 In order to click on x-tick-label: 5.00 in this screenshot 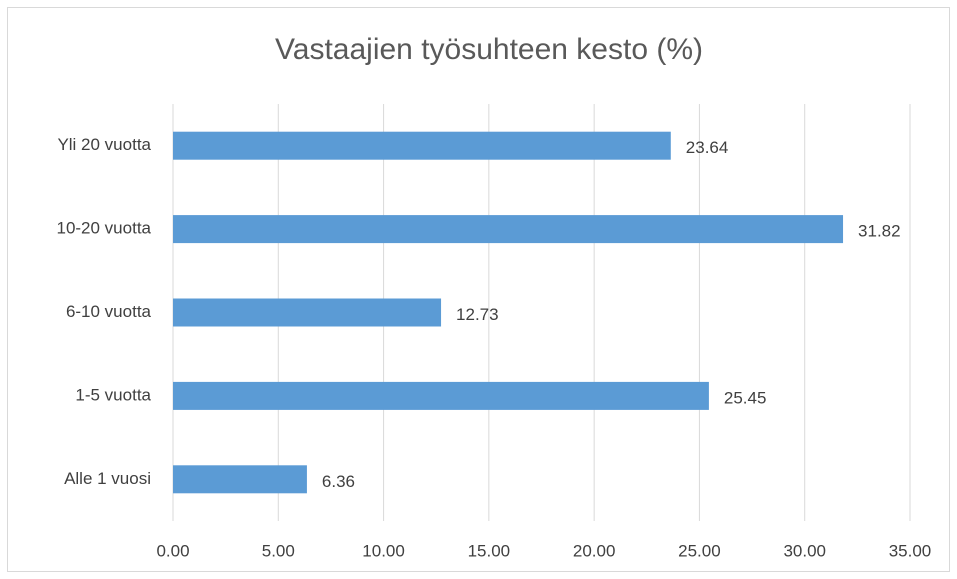, I will do `click(278, 550)`.